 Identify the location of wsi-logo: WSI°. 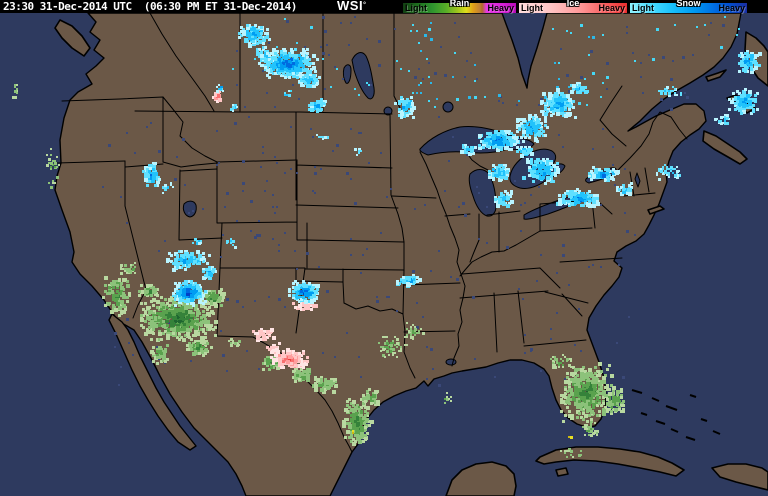
(352, 6).